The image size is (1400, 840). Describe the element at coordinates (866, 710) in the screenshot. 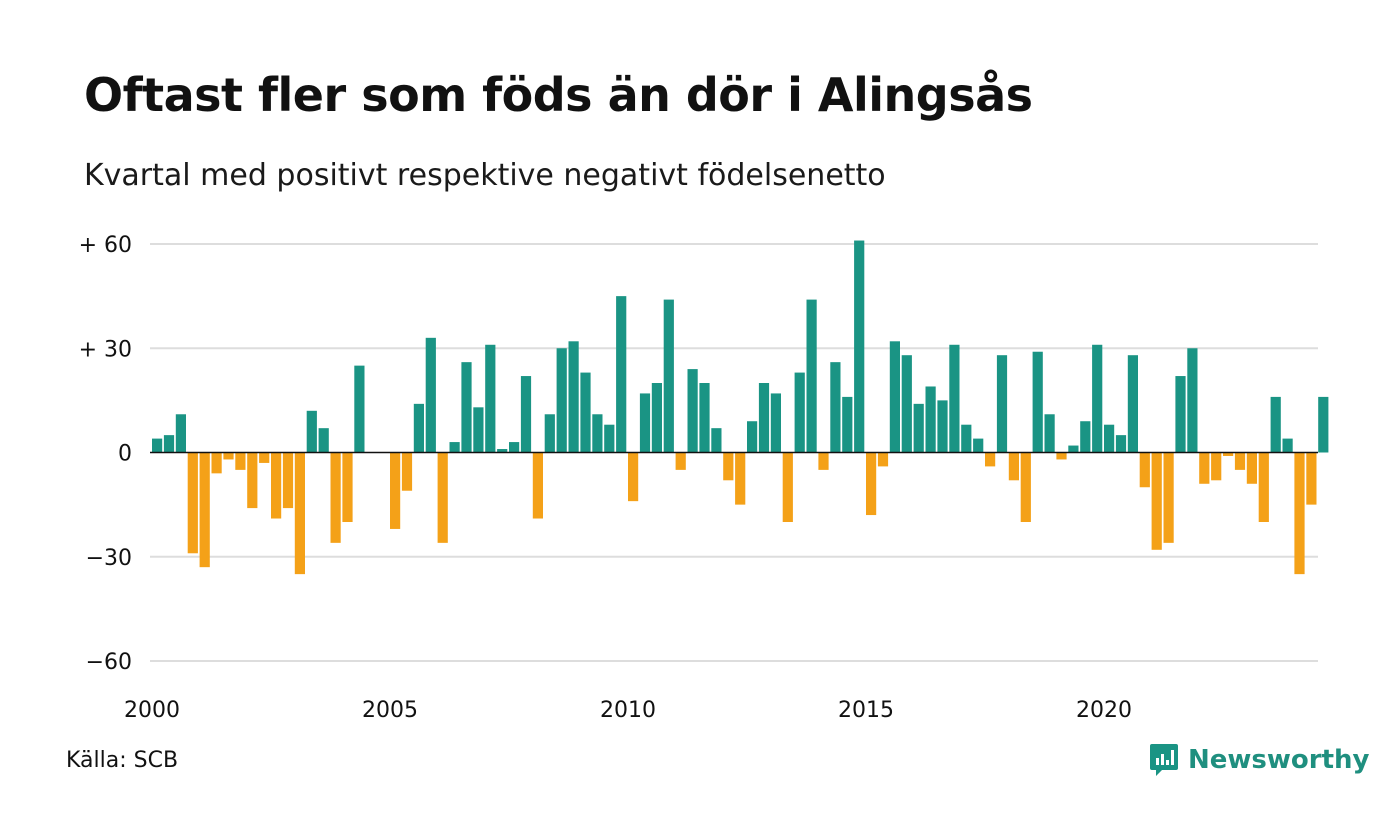

I see `x-tick-label: 2015` at that location.